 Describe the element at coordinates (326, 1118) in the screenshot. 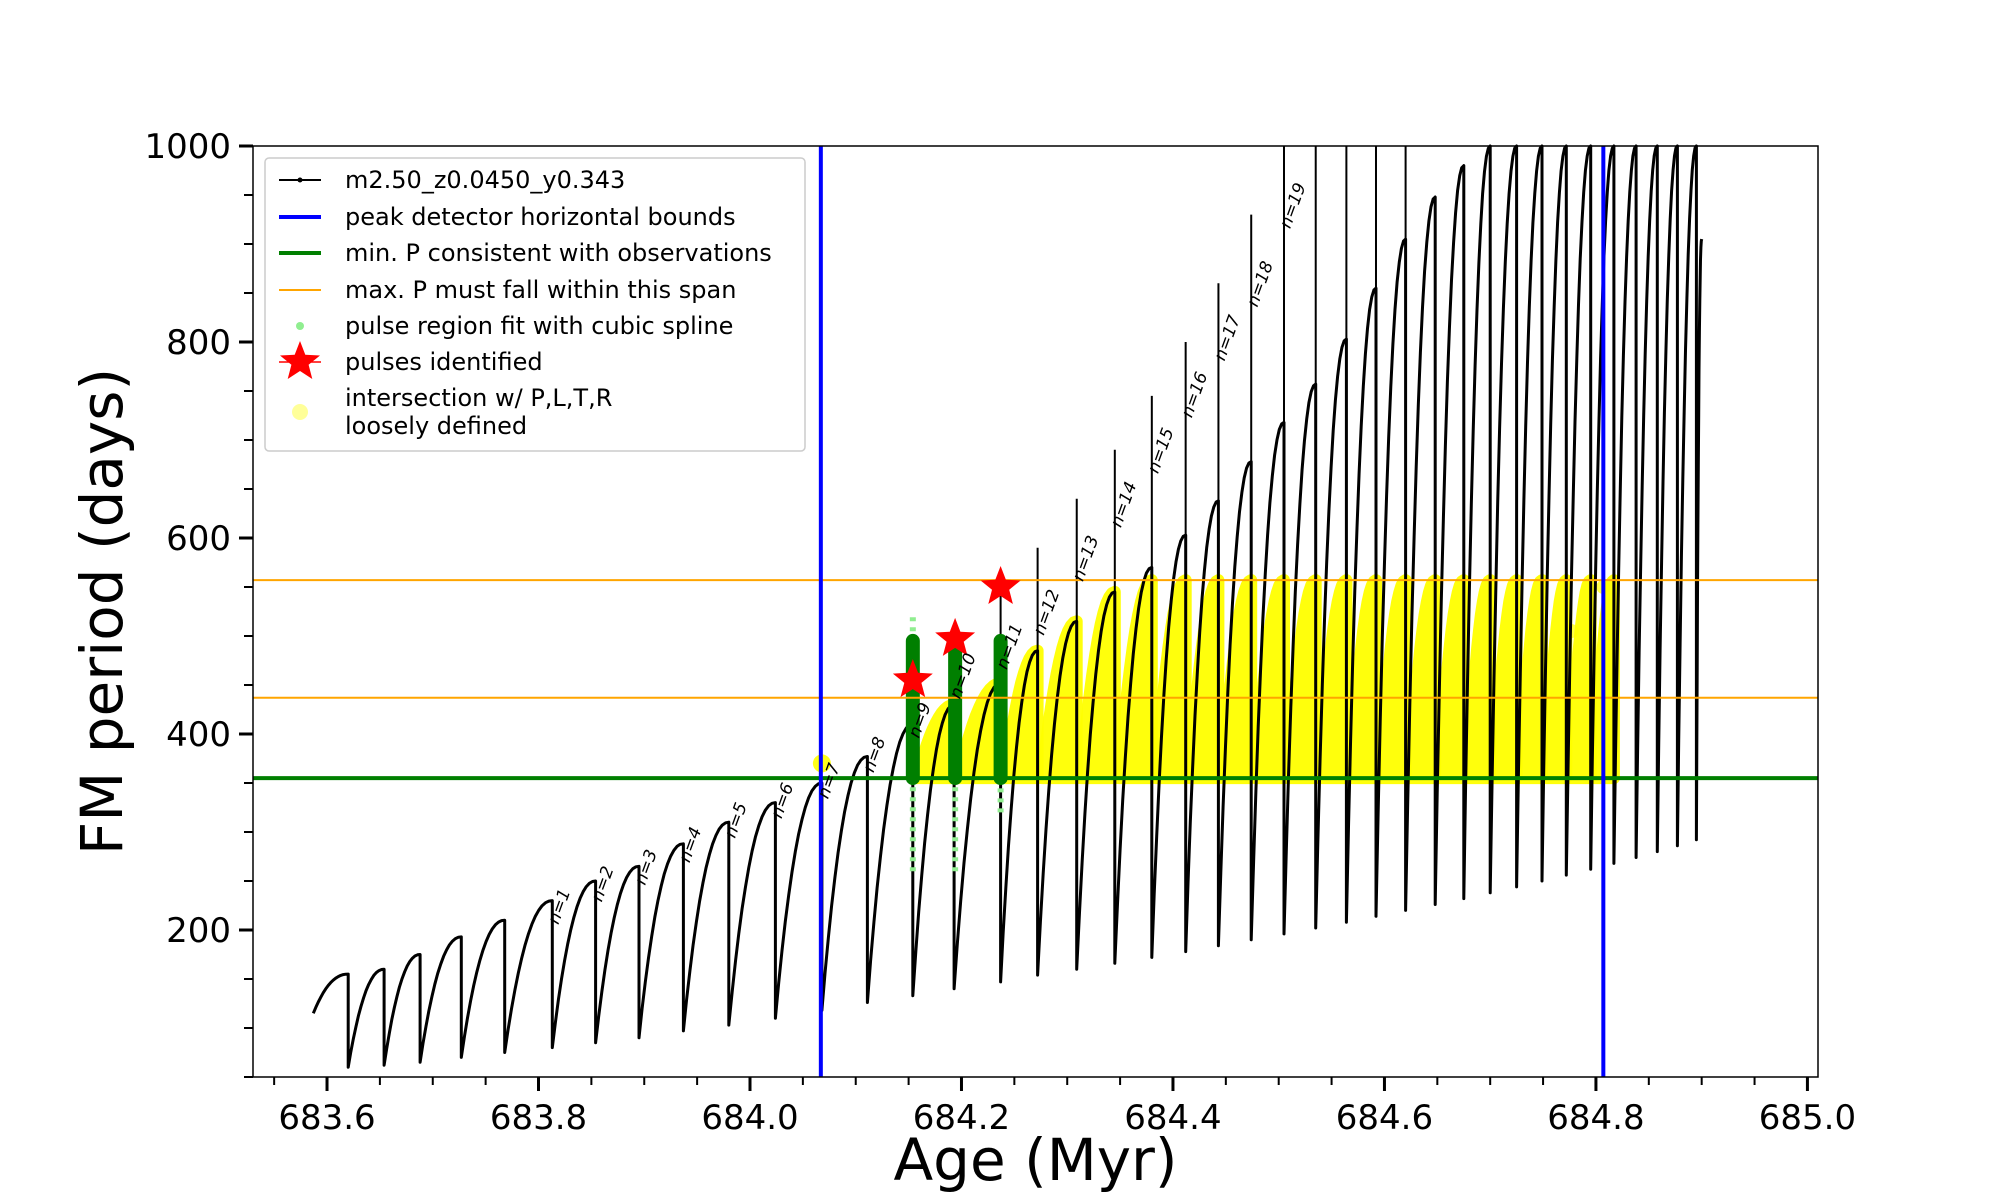

I see `x-tick-label: 683.6` at that location.